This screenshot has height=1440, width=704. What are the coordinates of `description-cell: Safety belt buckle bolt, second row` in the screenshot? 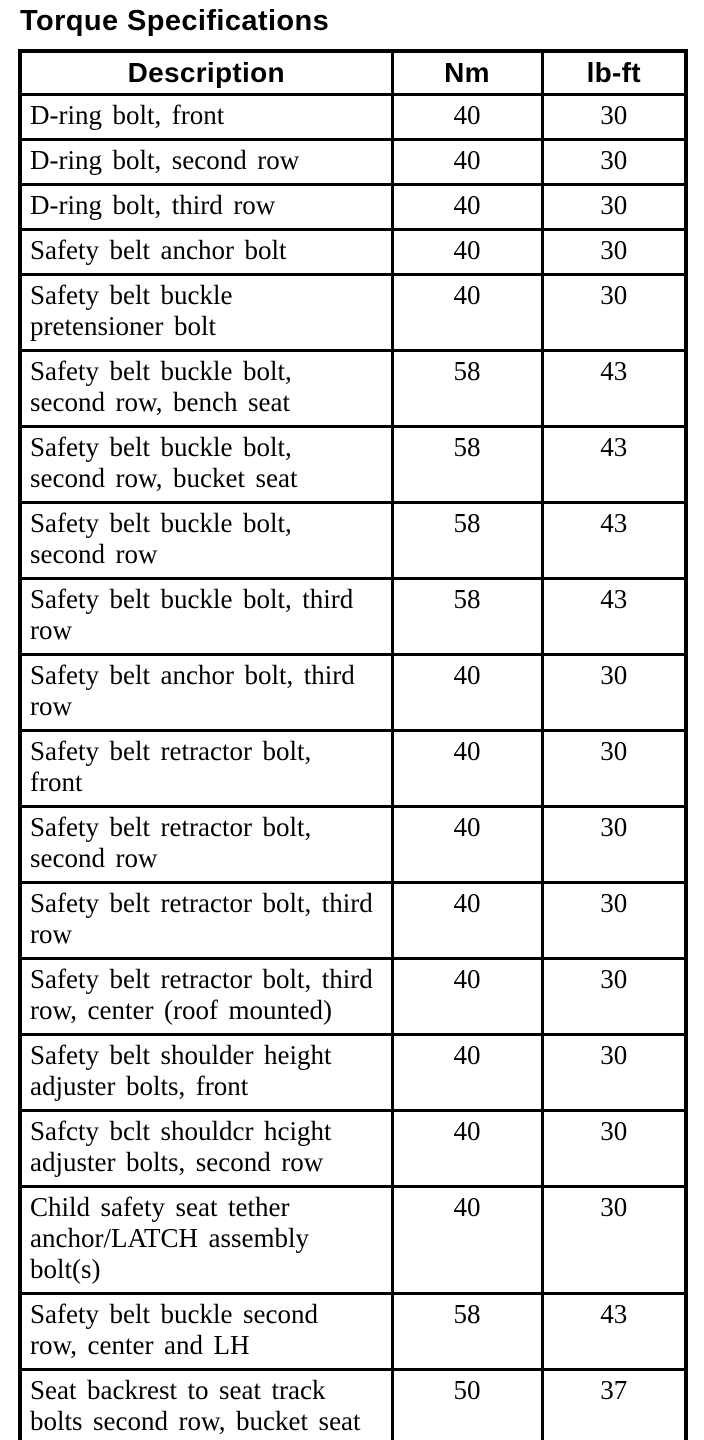 It's located at (206, 540).